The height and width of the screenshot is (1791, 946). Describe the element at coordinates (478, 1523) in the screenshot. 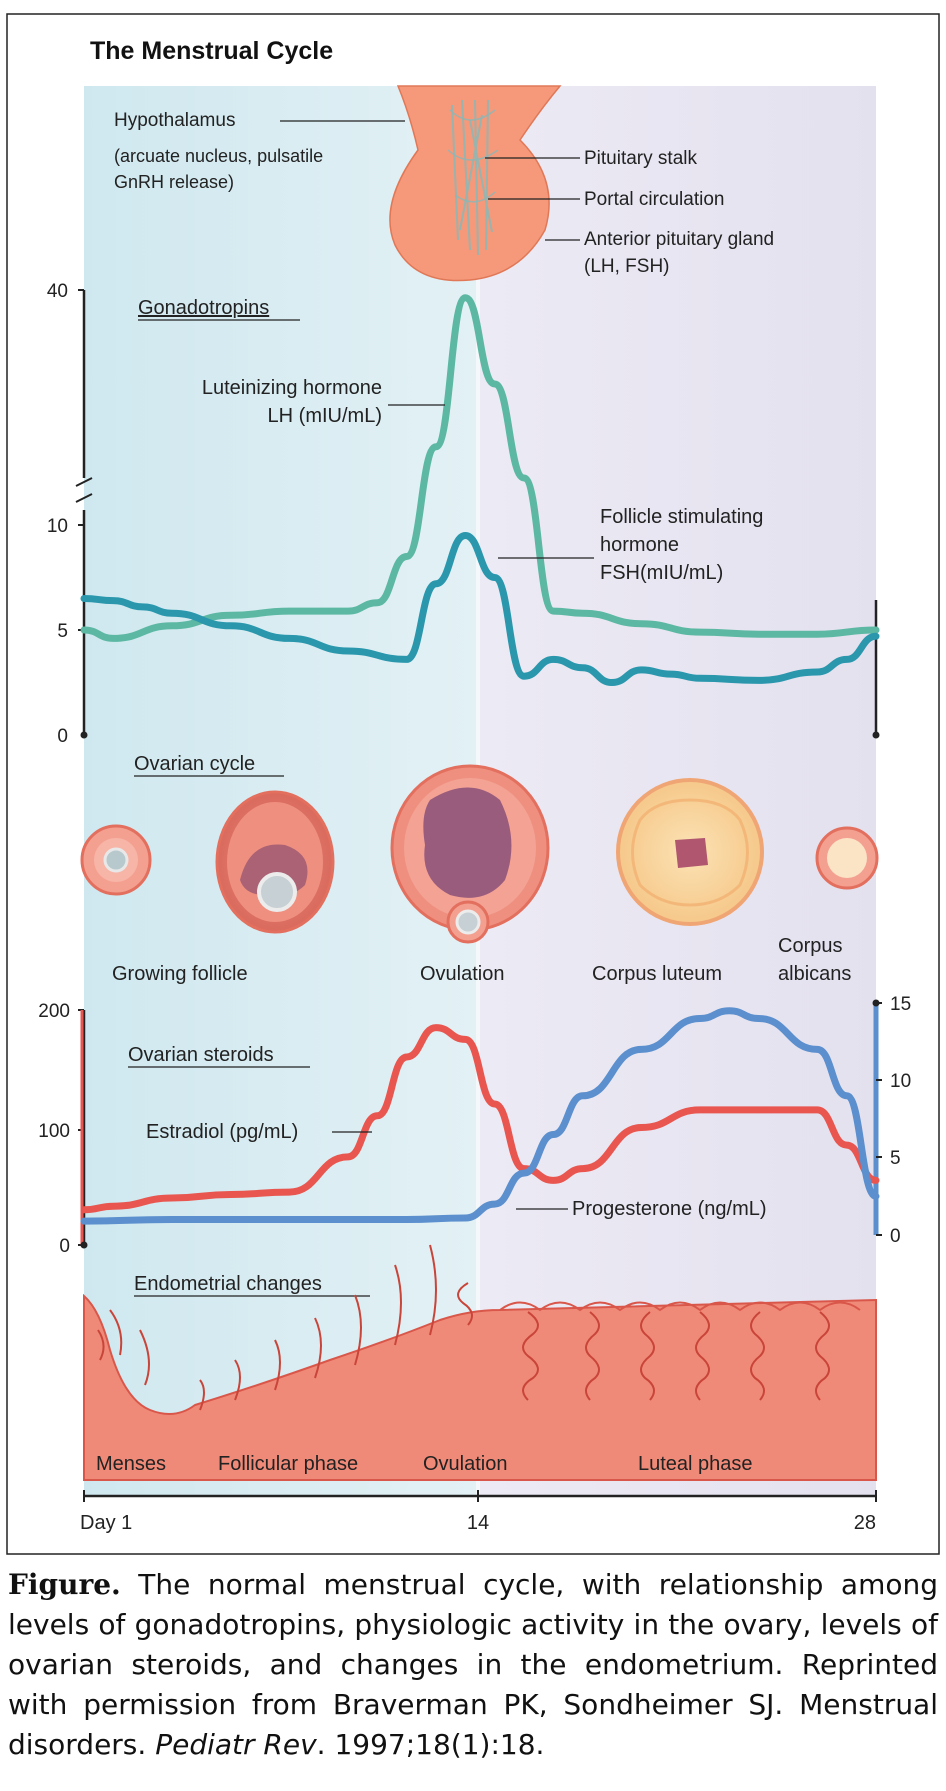

I see `x-tick-14: 14` at that location.